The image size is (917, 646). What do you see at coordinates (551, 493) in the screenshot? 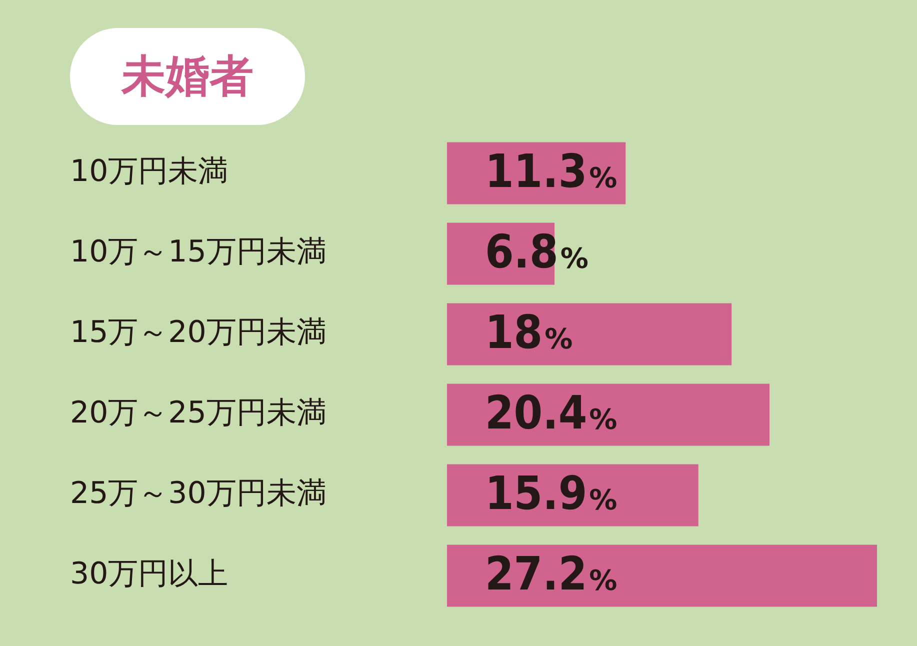
I see `data-label: 15.9%` at bounding box center [551, 493].